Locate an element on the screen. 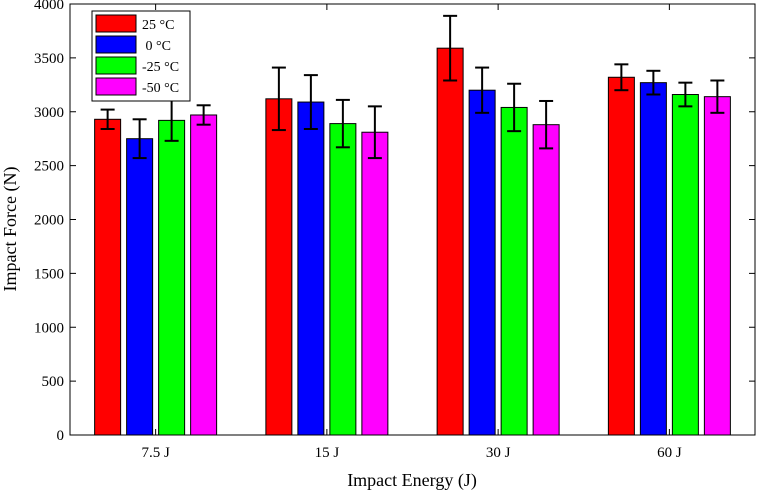 This screenshot has width=760, height=493. x-tick-label: 15 J is located at coordinates (327, 453).